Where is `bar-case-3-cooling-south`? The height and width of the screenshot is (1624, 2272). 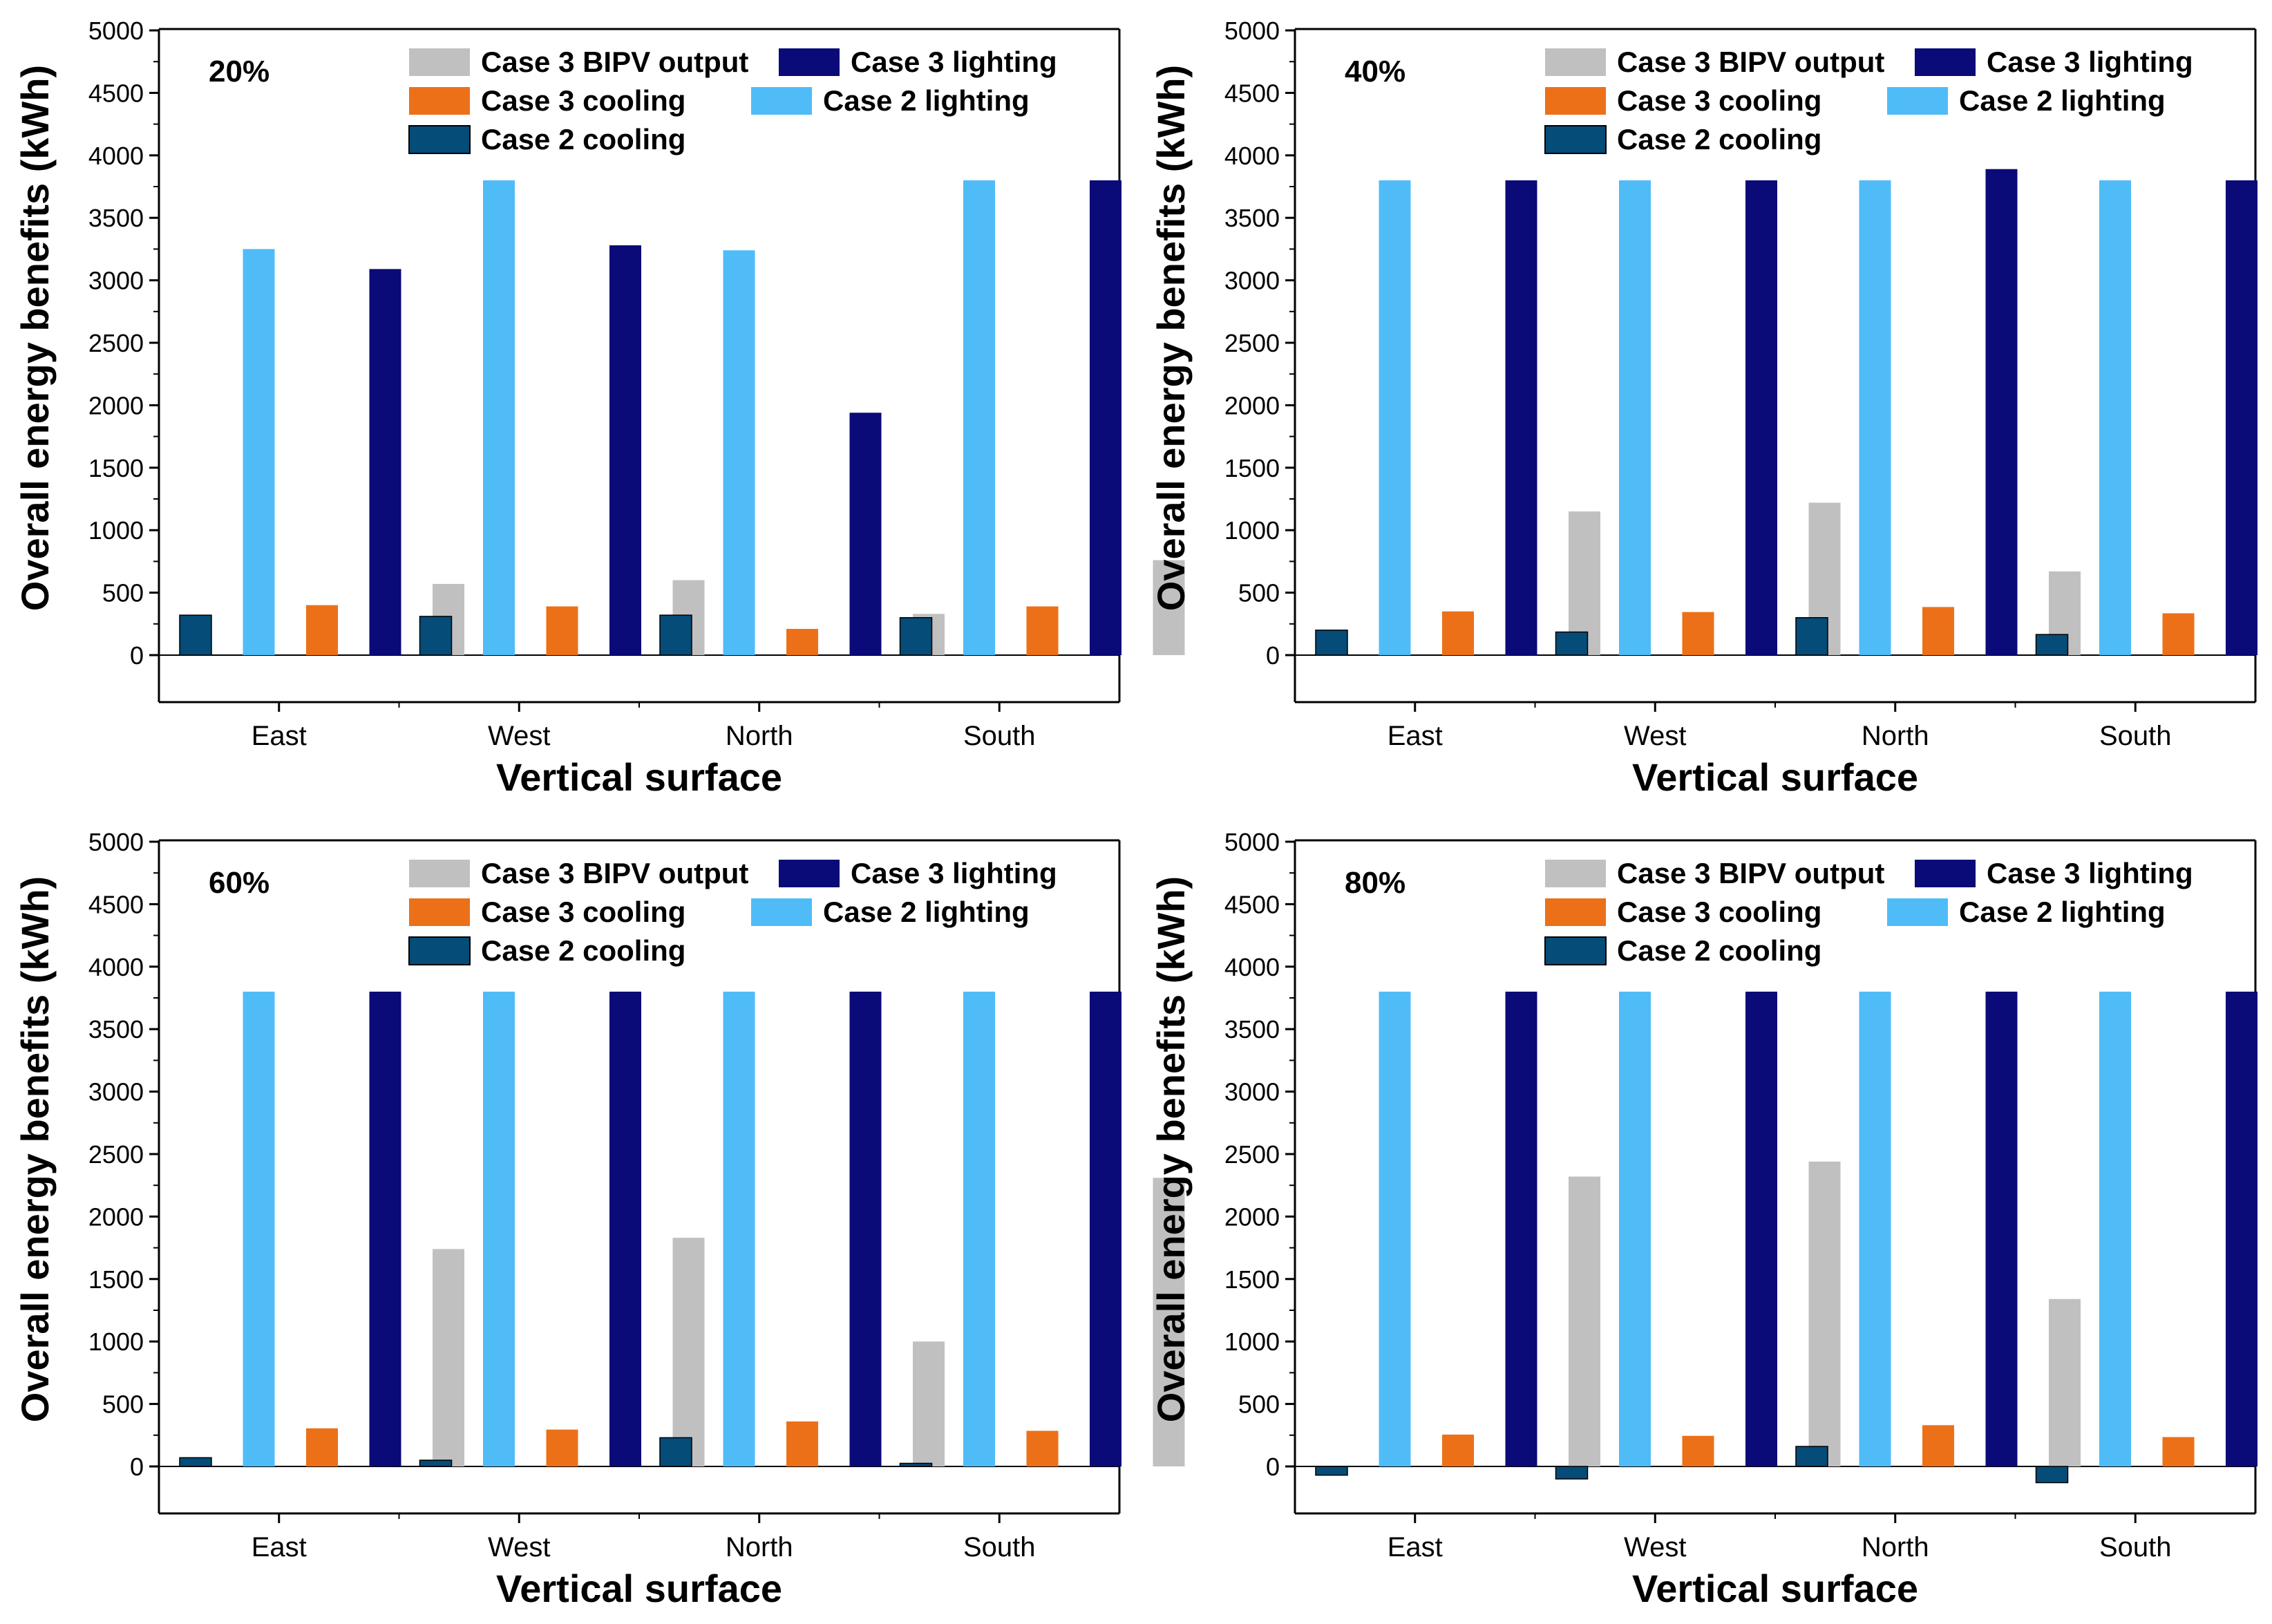 bar-case-3-cooling-south is located at coordinates (1042, 630).